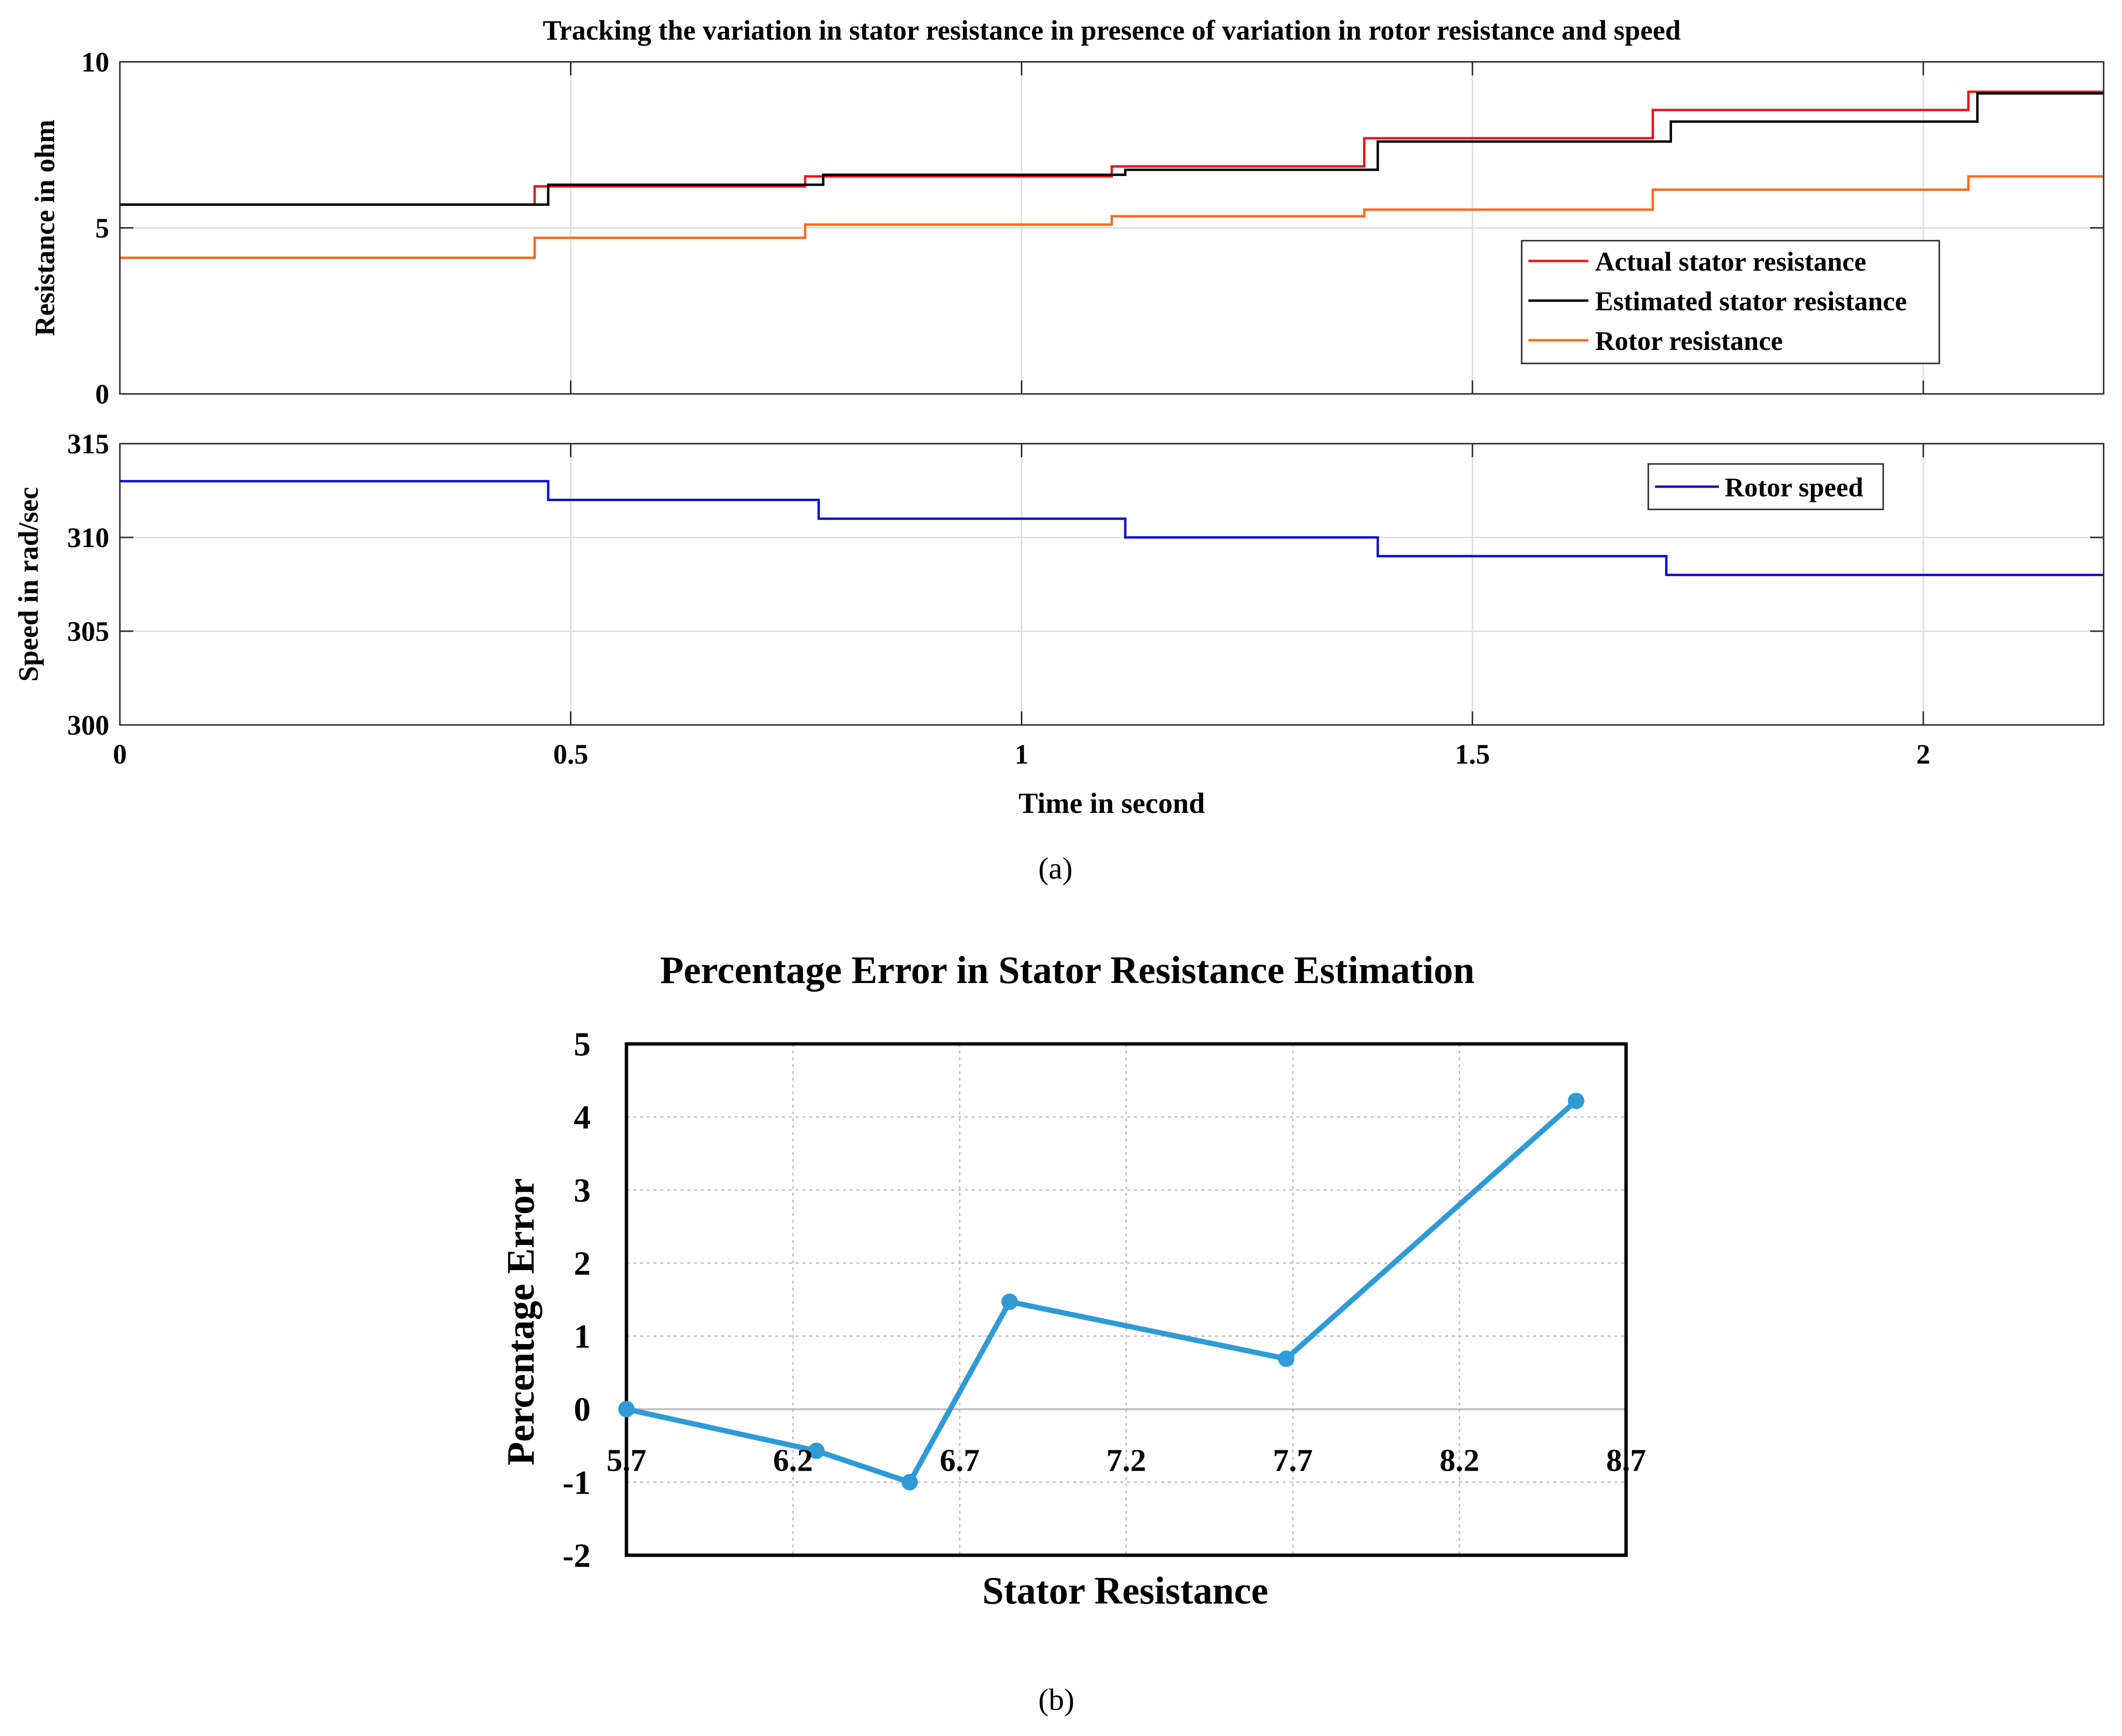  Describe the element at coordinates (1751, 302) in the screenshot. I see `legend-label: Estimated stator resistance` at that location.